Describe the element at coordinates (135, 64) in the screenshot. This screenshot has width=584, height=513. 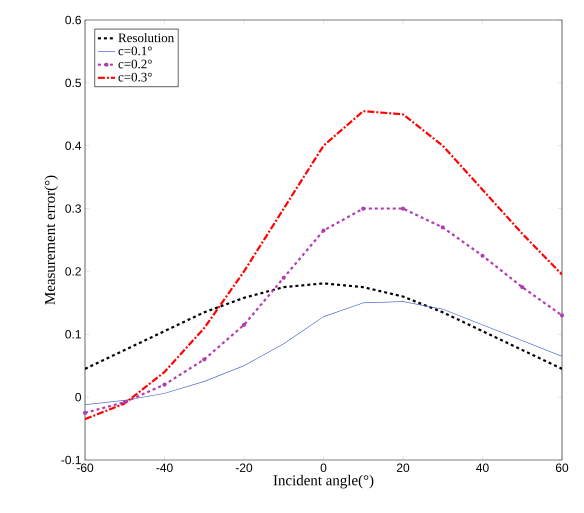
I see `legend-label: c=0.2°` at that location.